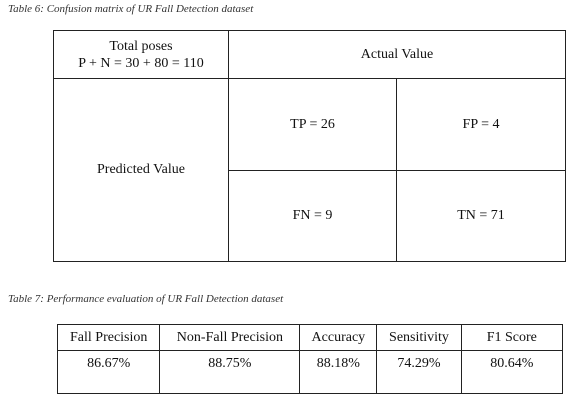 This screenshot has height=402, width=582. What do you see at coordinates (512, 337) in the screenshot?
I see `header-f1-score: F1 Score` at bounding box center [512, 337].